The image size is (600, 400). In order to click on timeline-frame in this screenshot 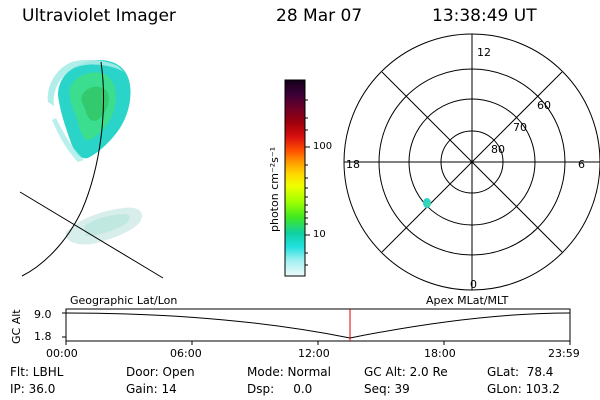, I will do `click(318, 325)`.